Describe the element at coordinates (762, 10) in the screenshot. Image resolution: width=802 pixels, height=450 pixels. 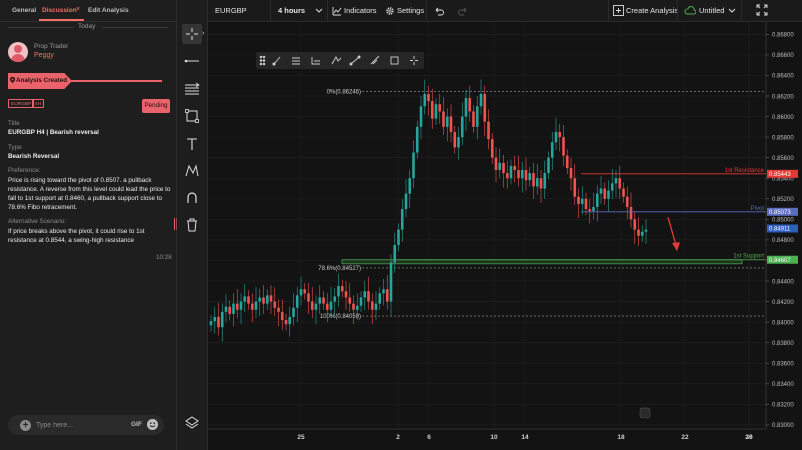
I see `fullscreen-icon` at that location.